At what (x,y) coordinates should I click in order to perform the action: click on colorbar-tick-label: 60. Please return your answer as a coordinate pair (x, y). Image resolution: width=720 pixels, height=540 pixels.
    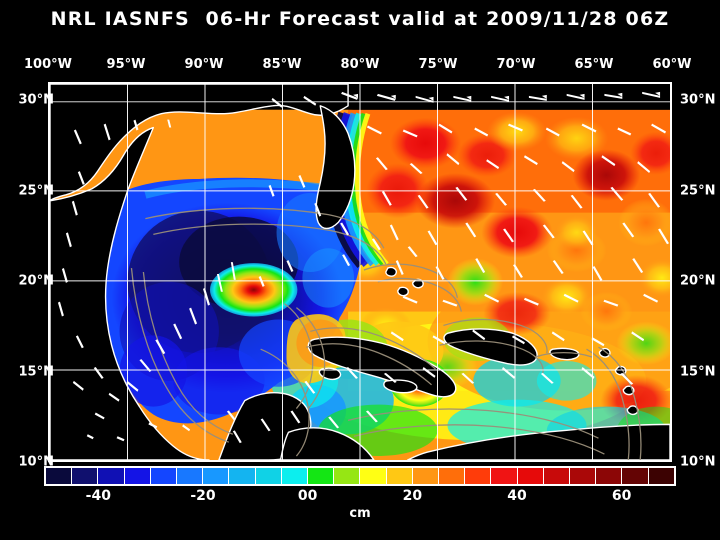
    Looking at the image, I should click on (621, 496).